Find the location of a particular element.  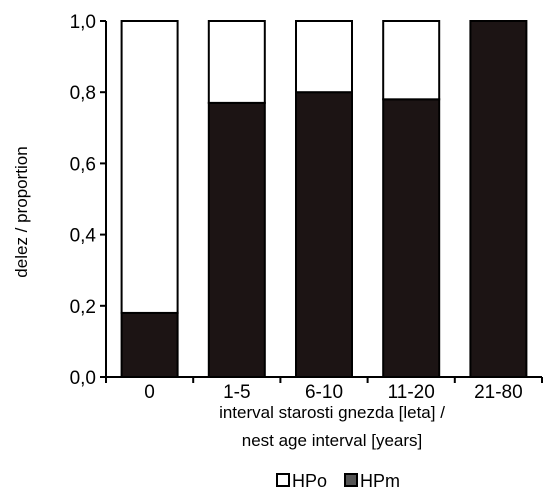

legend: HPo HPm is located at coordinates (338, 481).